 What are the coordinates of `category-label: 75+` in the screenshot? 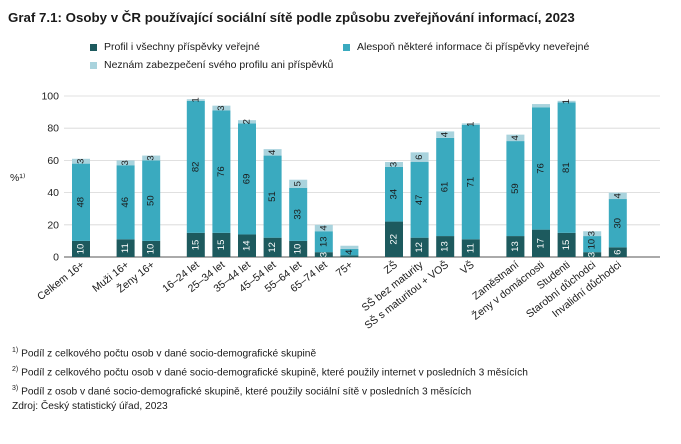 It's located at (344, 269).